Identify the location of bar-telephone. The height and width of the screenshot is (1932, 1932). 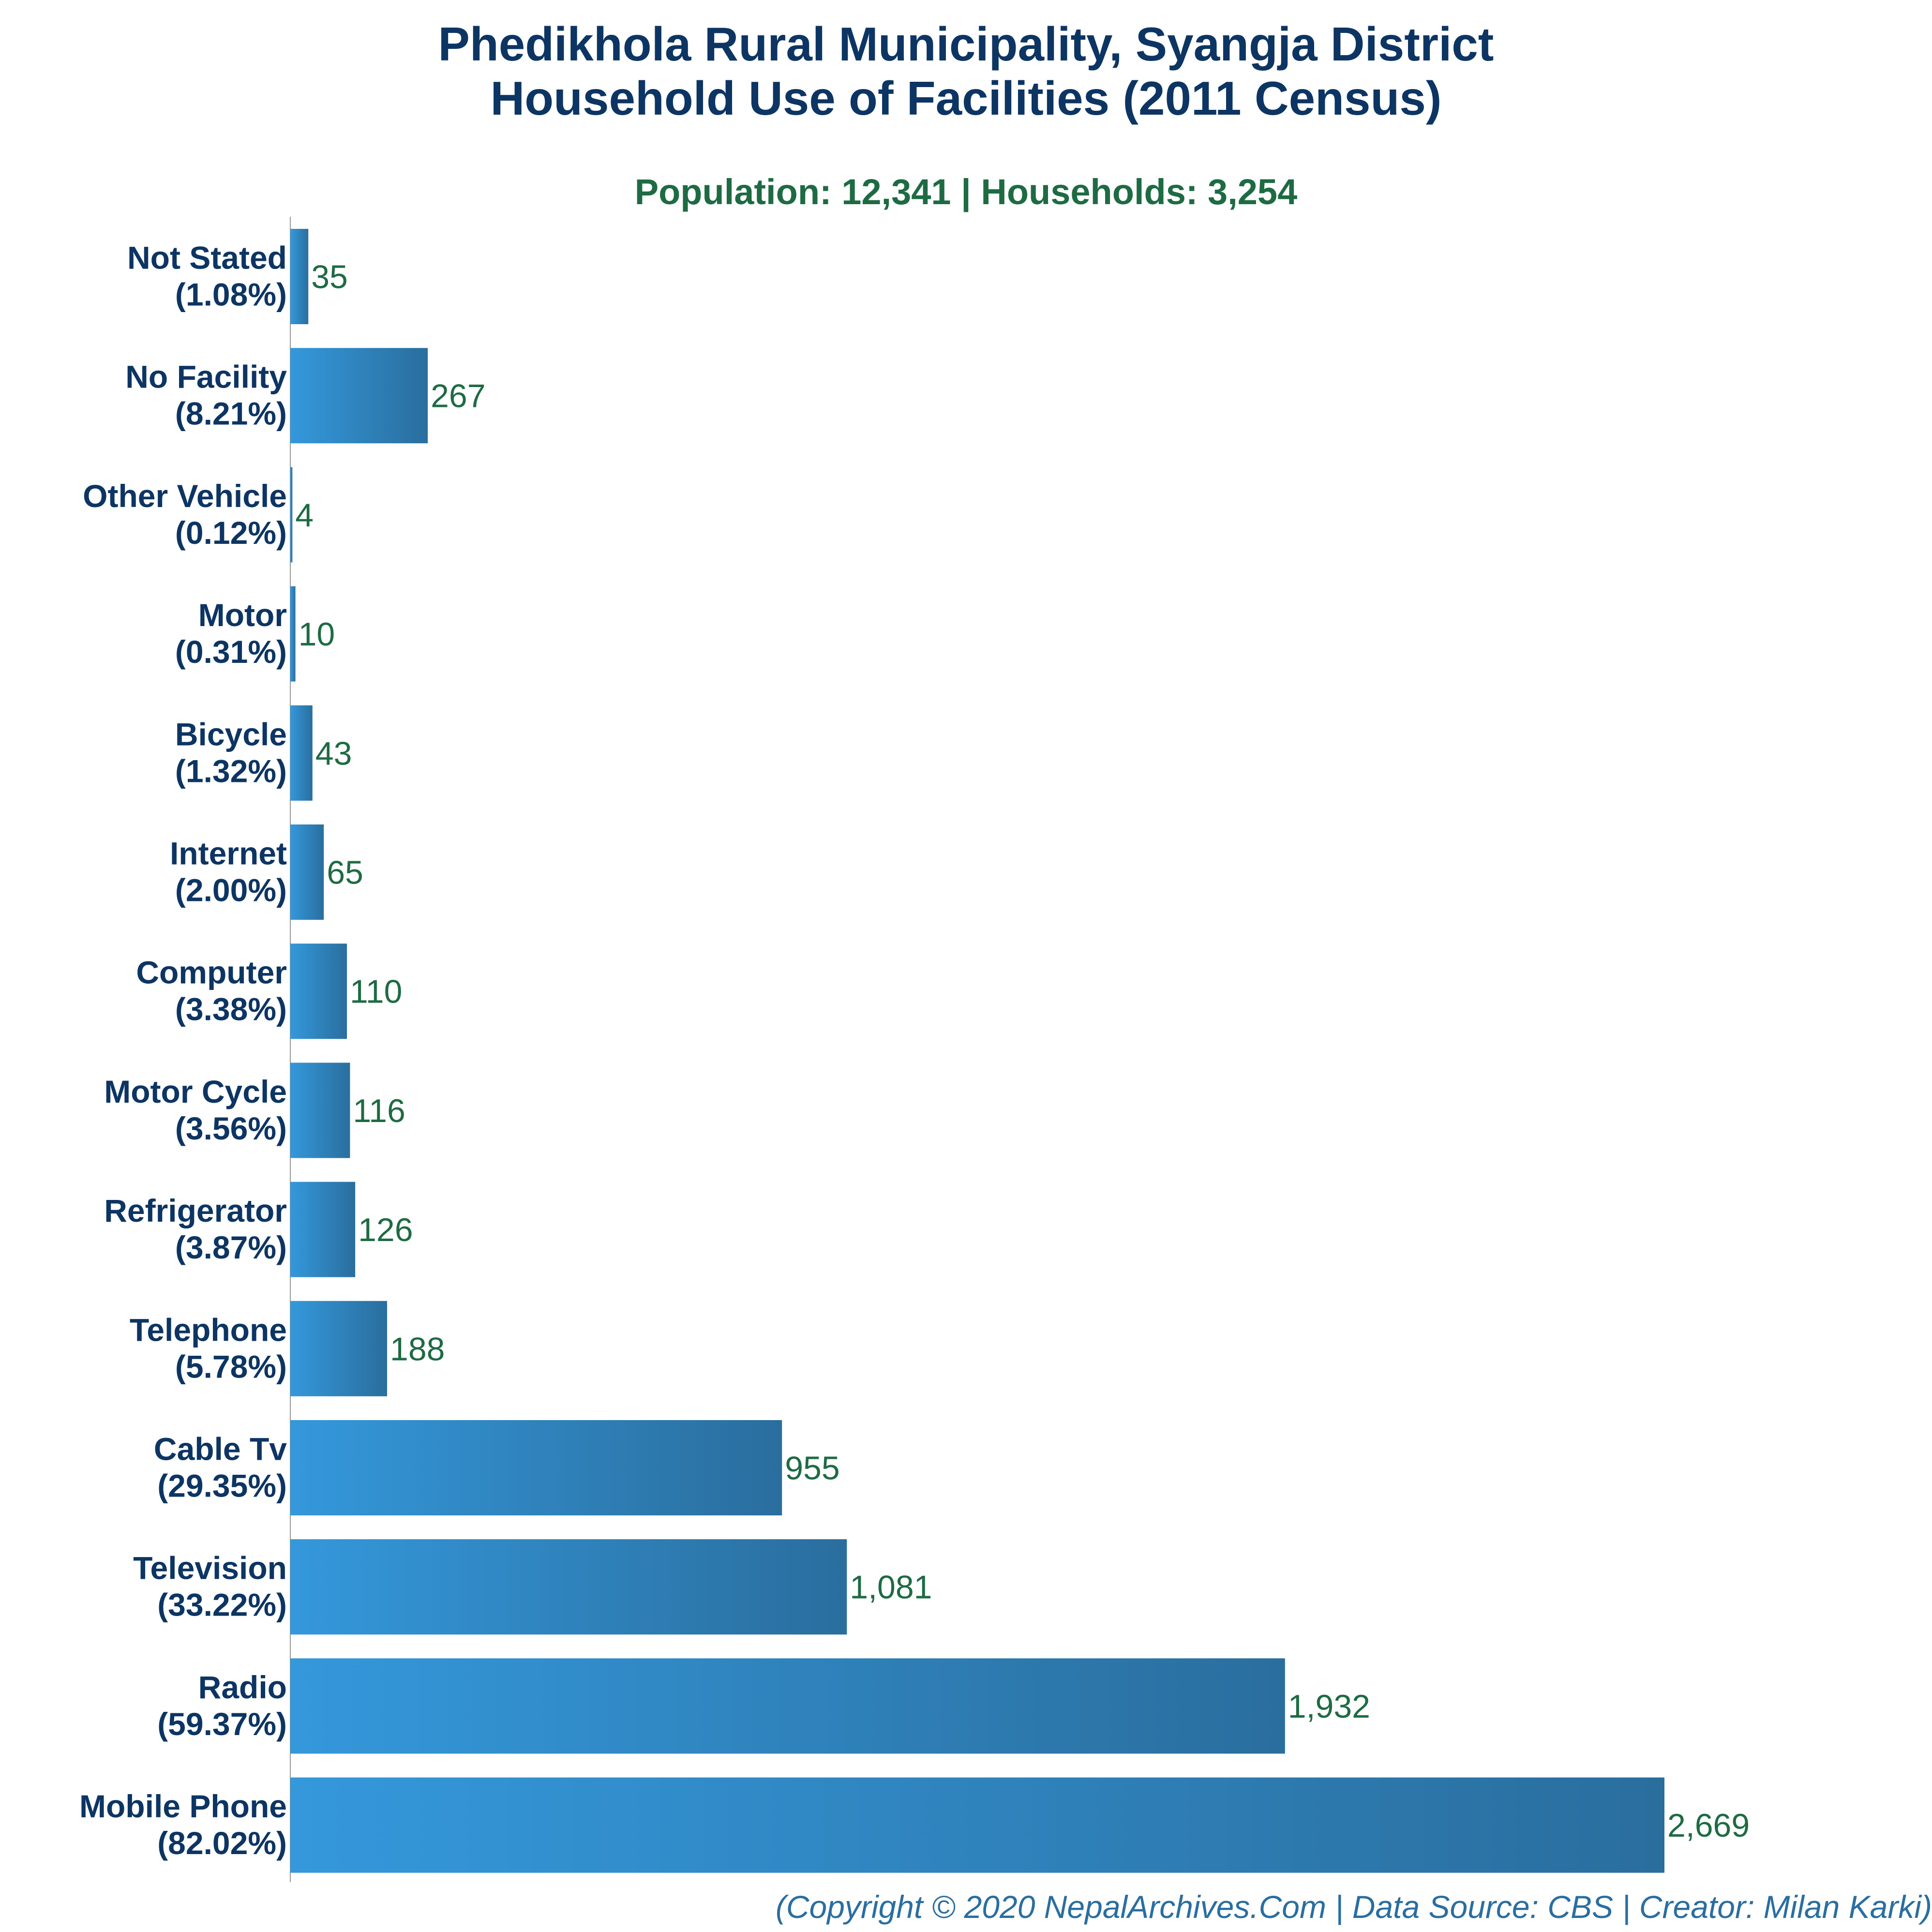
(338, 1348).